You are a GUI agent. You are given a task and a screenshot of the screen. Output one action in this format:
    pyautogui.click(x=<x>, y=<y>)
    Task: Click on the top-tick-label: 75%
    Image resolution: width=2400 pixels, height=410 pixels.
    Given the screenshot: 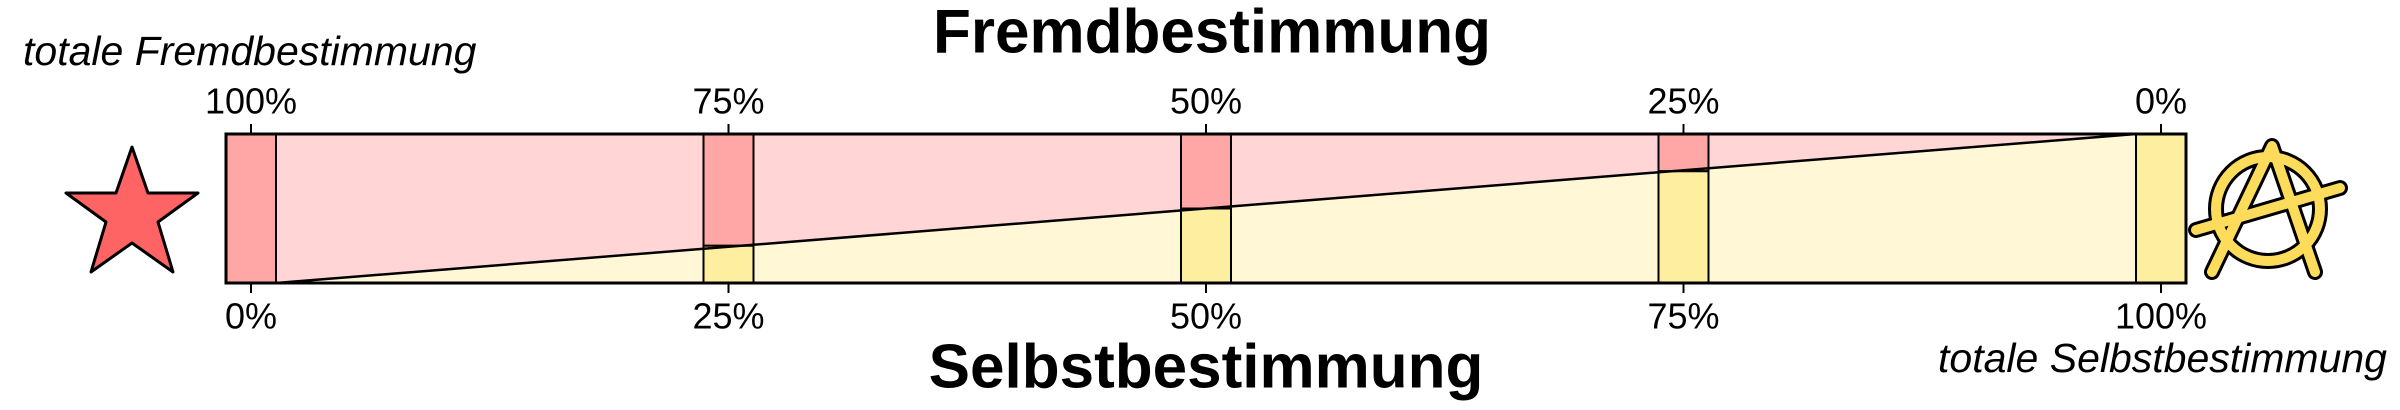 What is the action you would take?
    pyautogui.click(x=728, y=101)
    